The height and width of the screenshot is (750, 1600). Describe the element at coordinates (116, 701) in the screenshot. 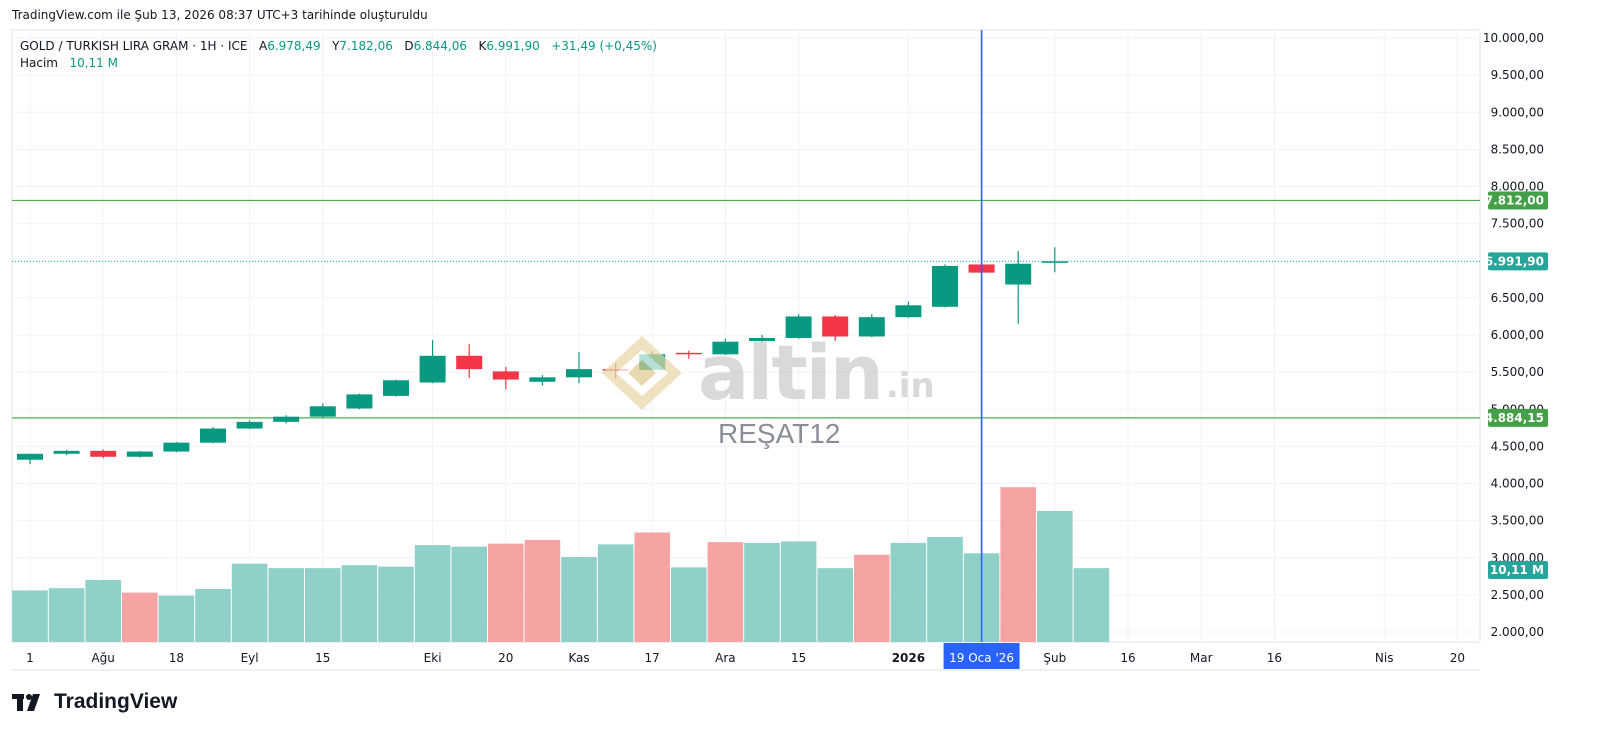

I see `tradingview-wordmark: TradingView` at that location.